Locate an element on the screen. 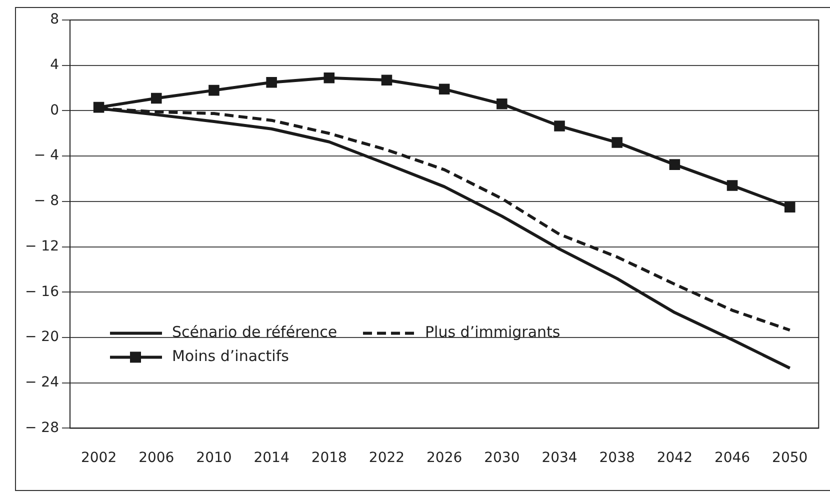  x-tick-label: 2046 is located at coordinates (732, 458).